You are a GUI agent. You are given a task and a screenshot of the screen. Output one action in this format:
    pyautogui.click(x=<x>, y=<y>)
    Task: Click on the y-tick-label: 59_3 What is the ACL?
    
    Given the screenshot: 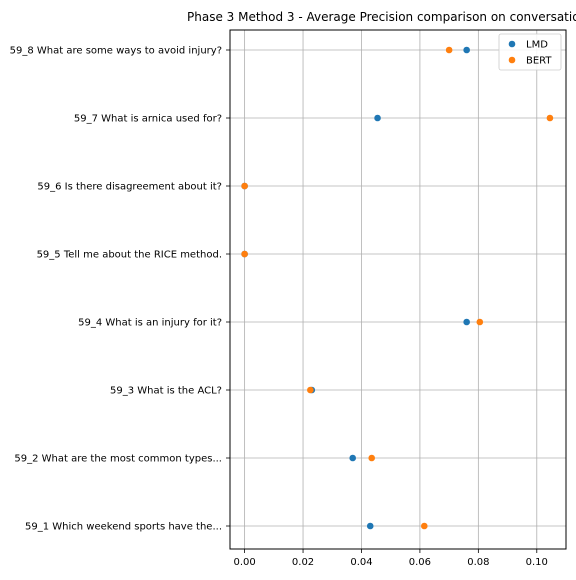 What is the action you would take?
    pyautogui.click(x=166, y=391)
    